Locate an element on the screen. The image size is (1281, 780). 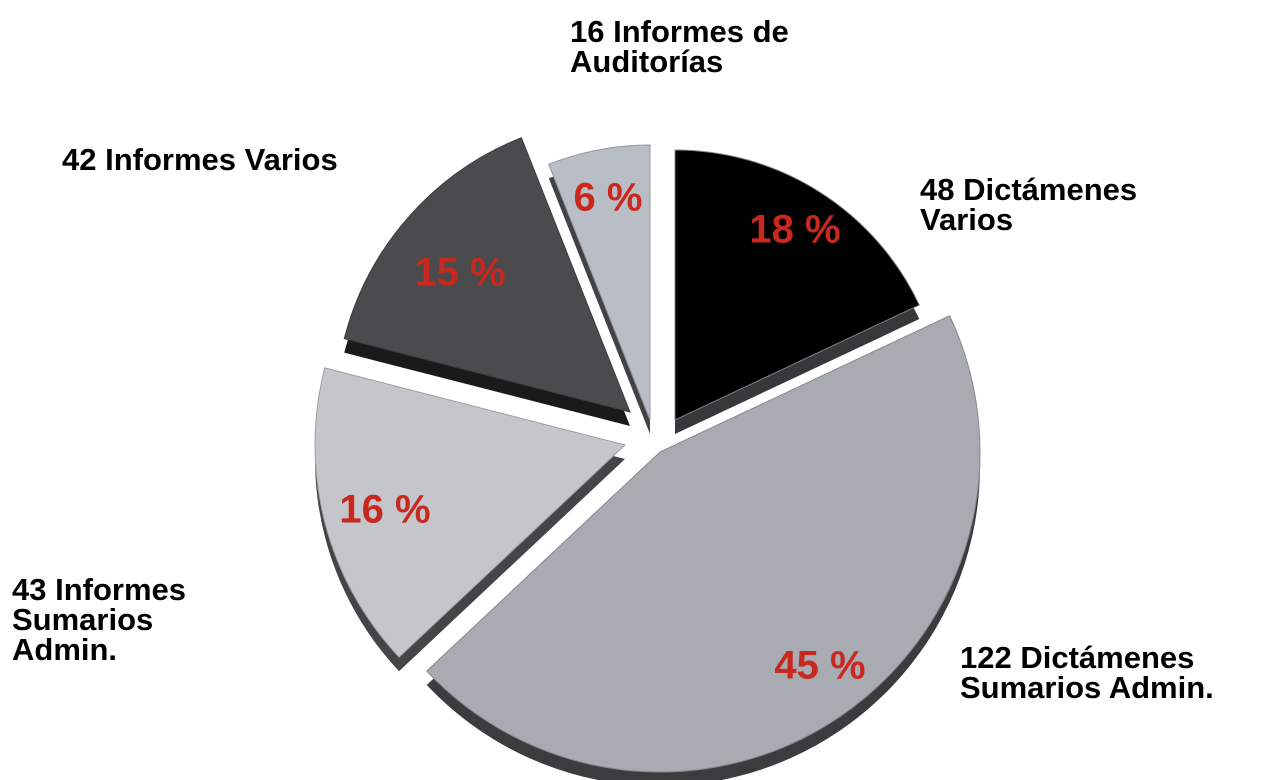
value-label: 18 % is located at coordinates (794, 230).